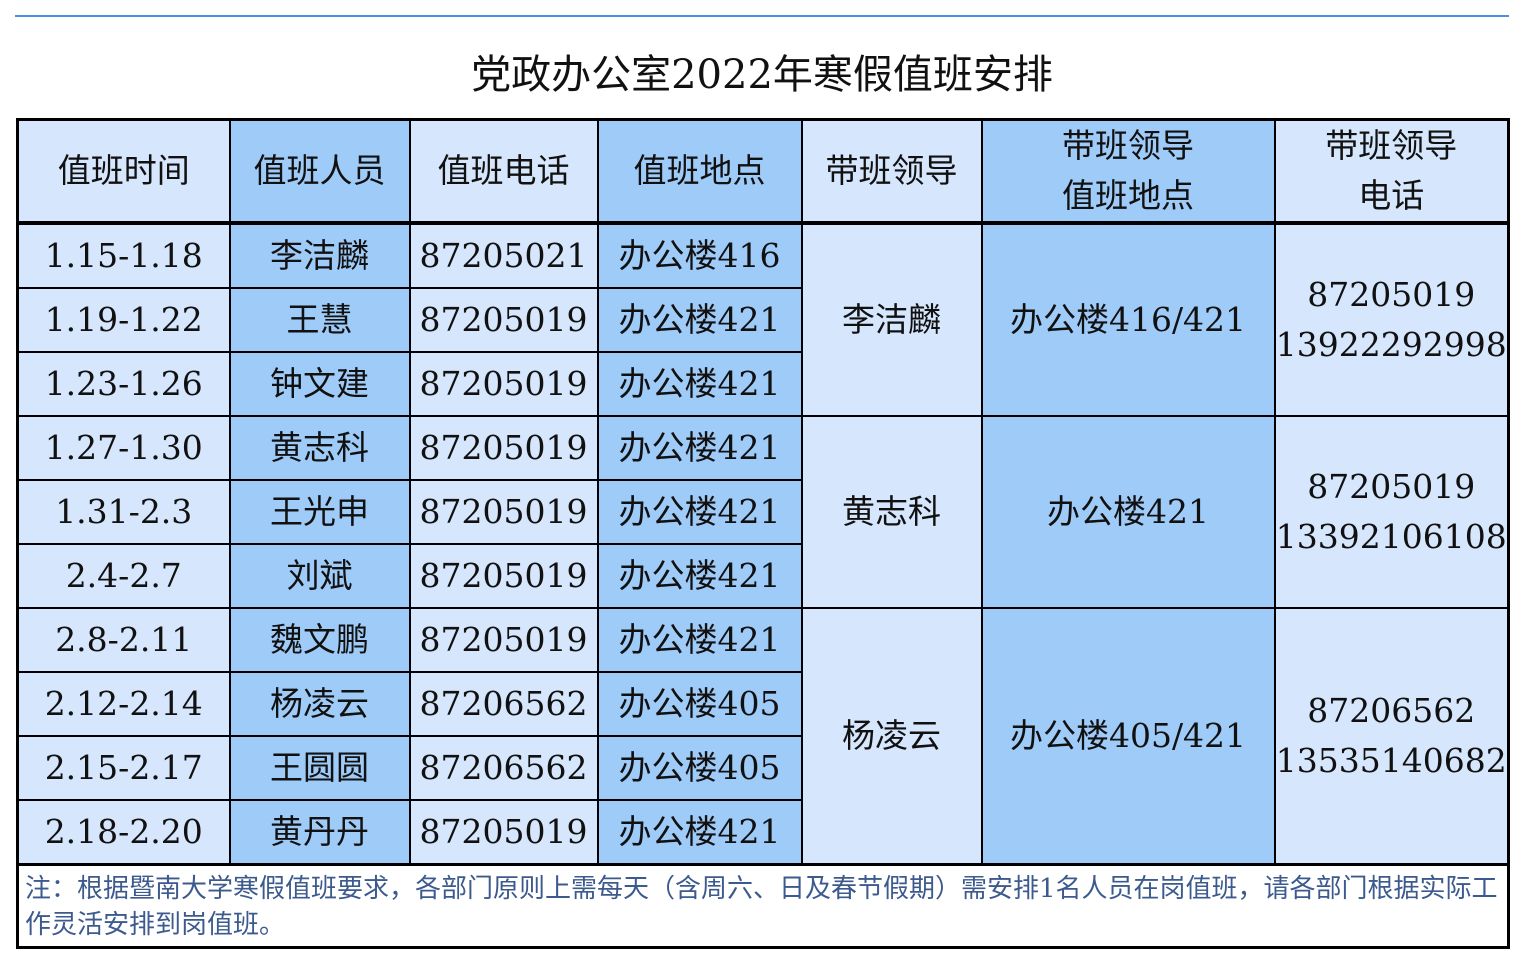 The image size is (1524, 978). Describe the element at coordinates (123, 384) in the screenshot. I see `cell-time: 1.23-1.26` at that location.